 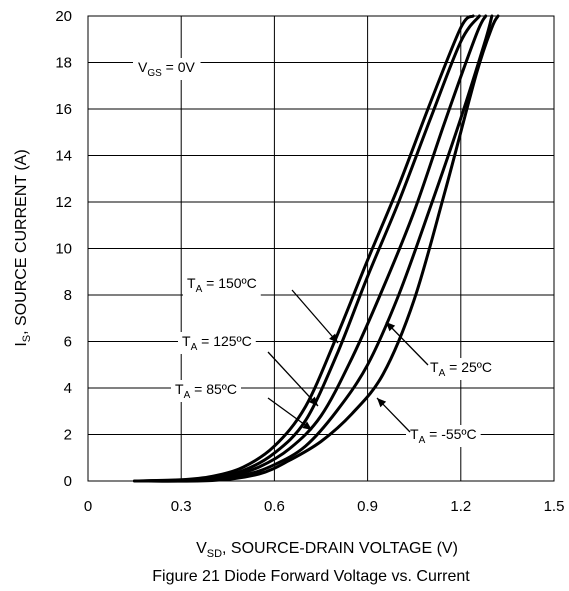 I want to click on series-label-minus55: TA = -55ºC, so click(x=443, y=436).